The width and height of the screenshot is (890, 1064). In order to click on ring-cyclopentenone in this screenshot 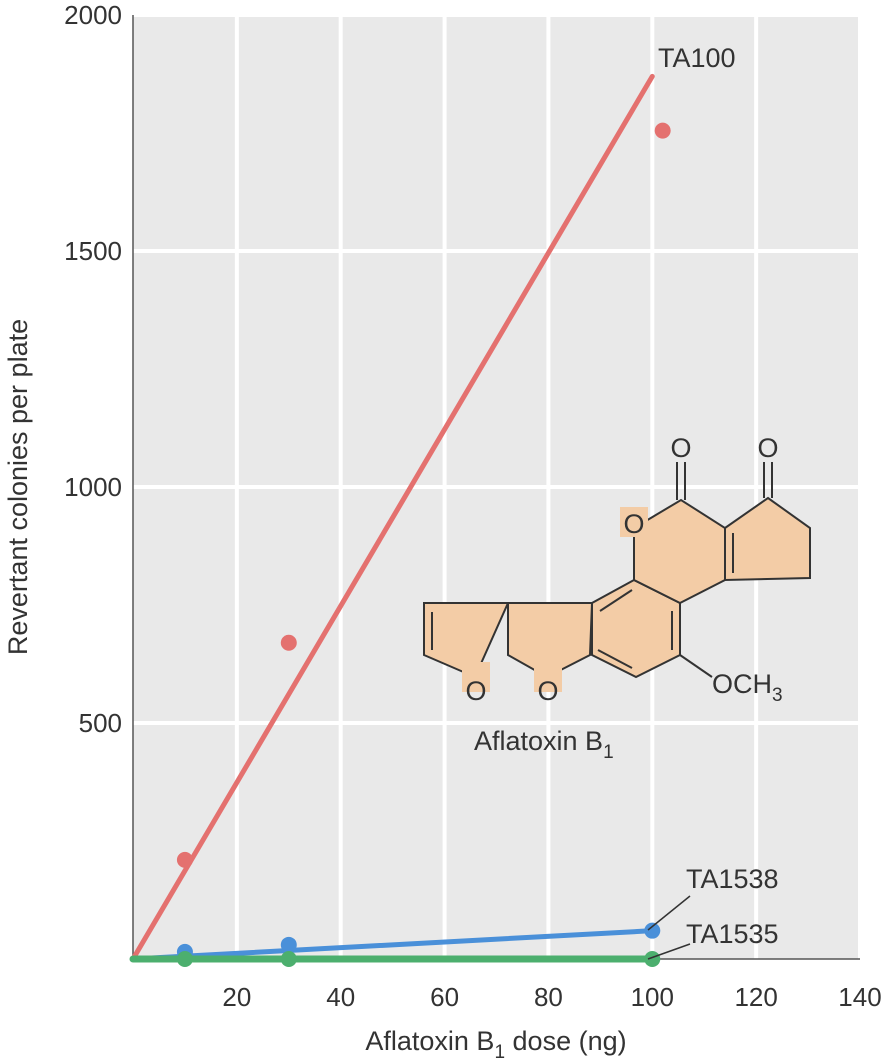, I will do `click(767, 539)`.